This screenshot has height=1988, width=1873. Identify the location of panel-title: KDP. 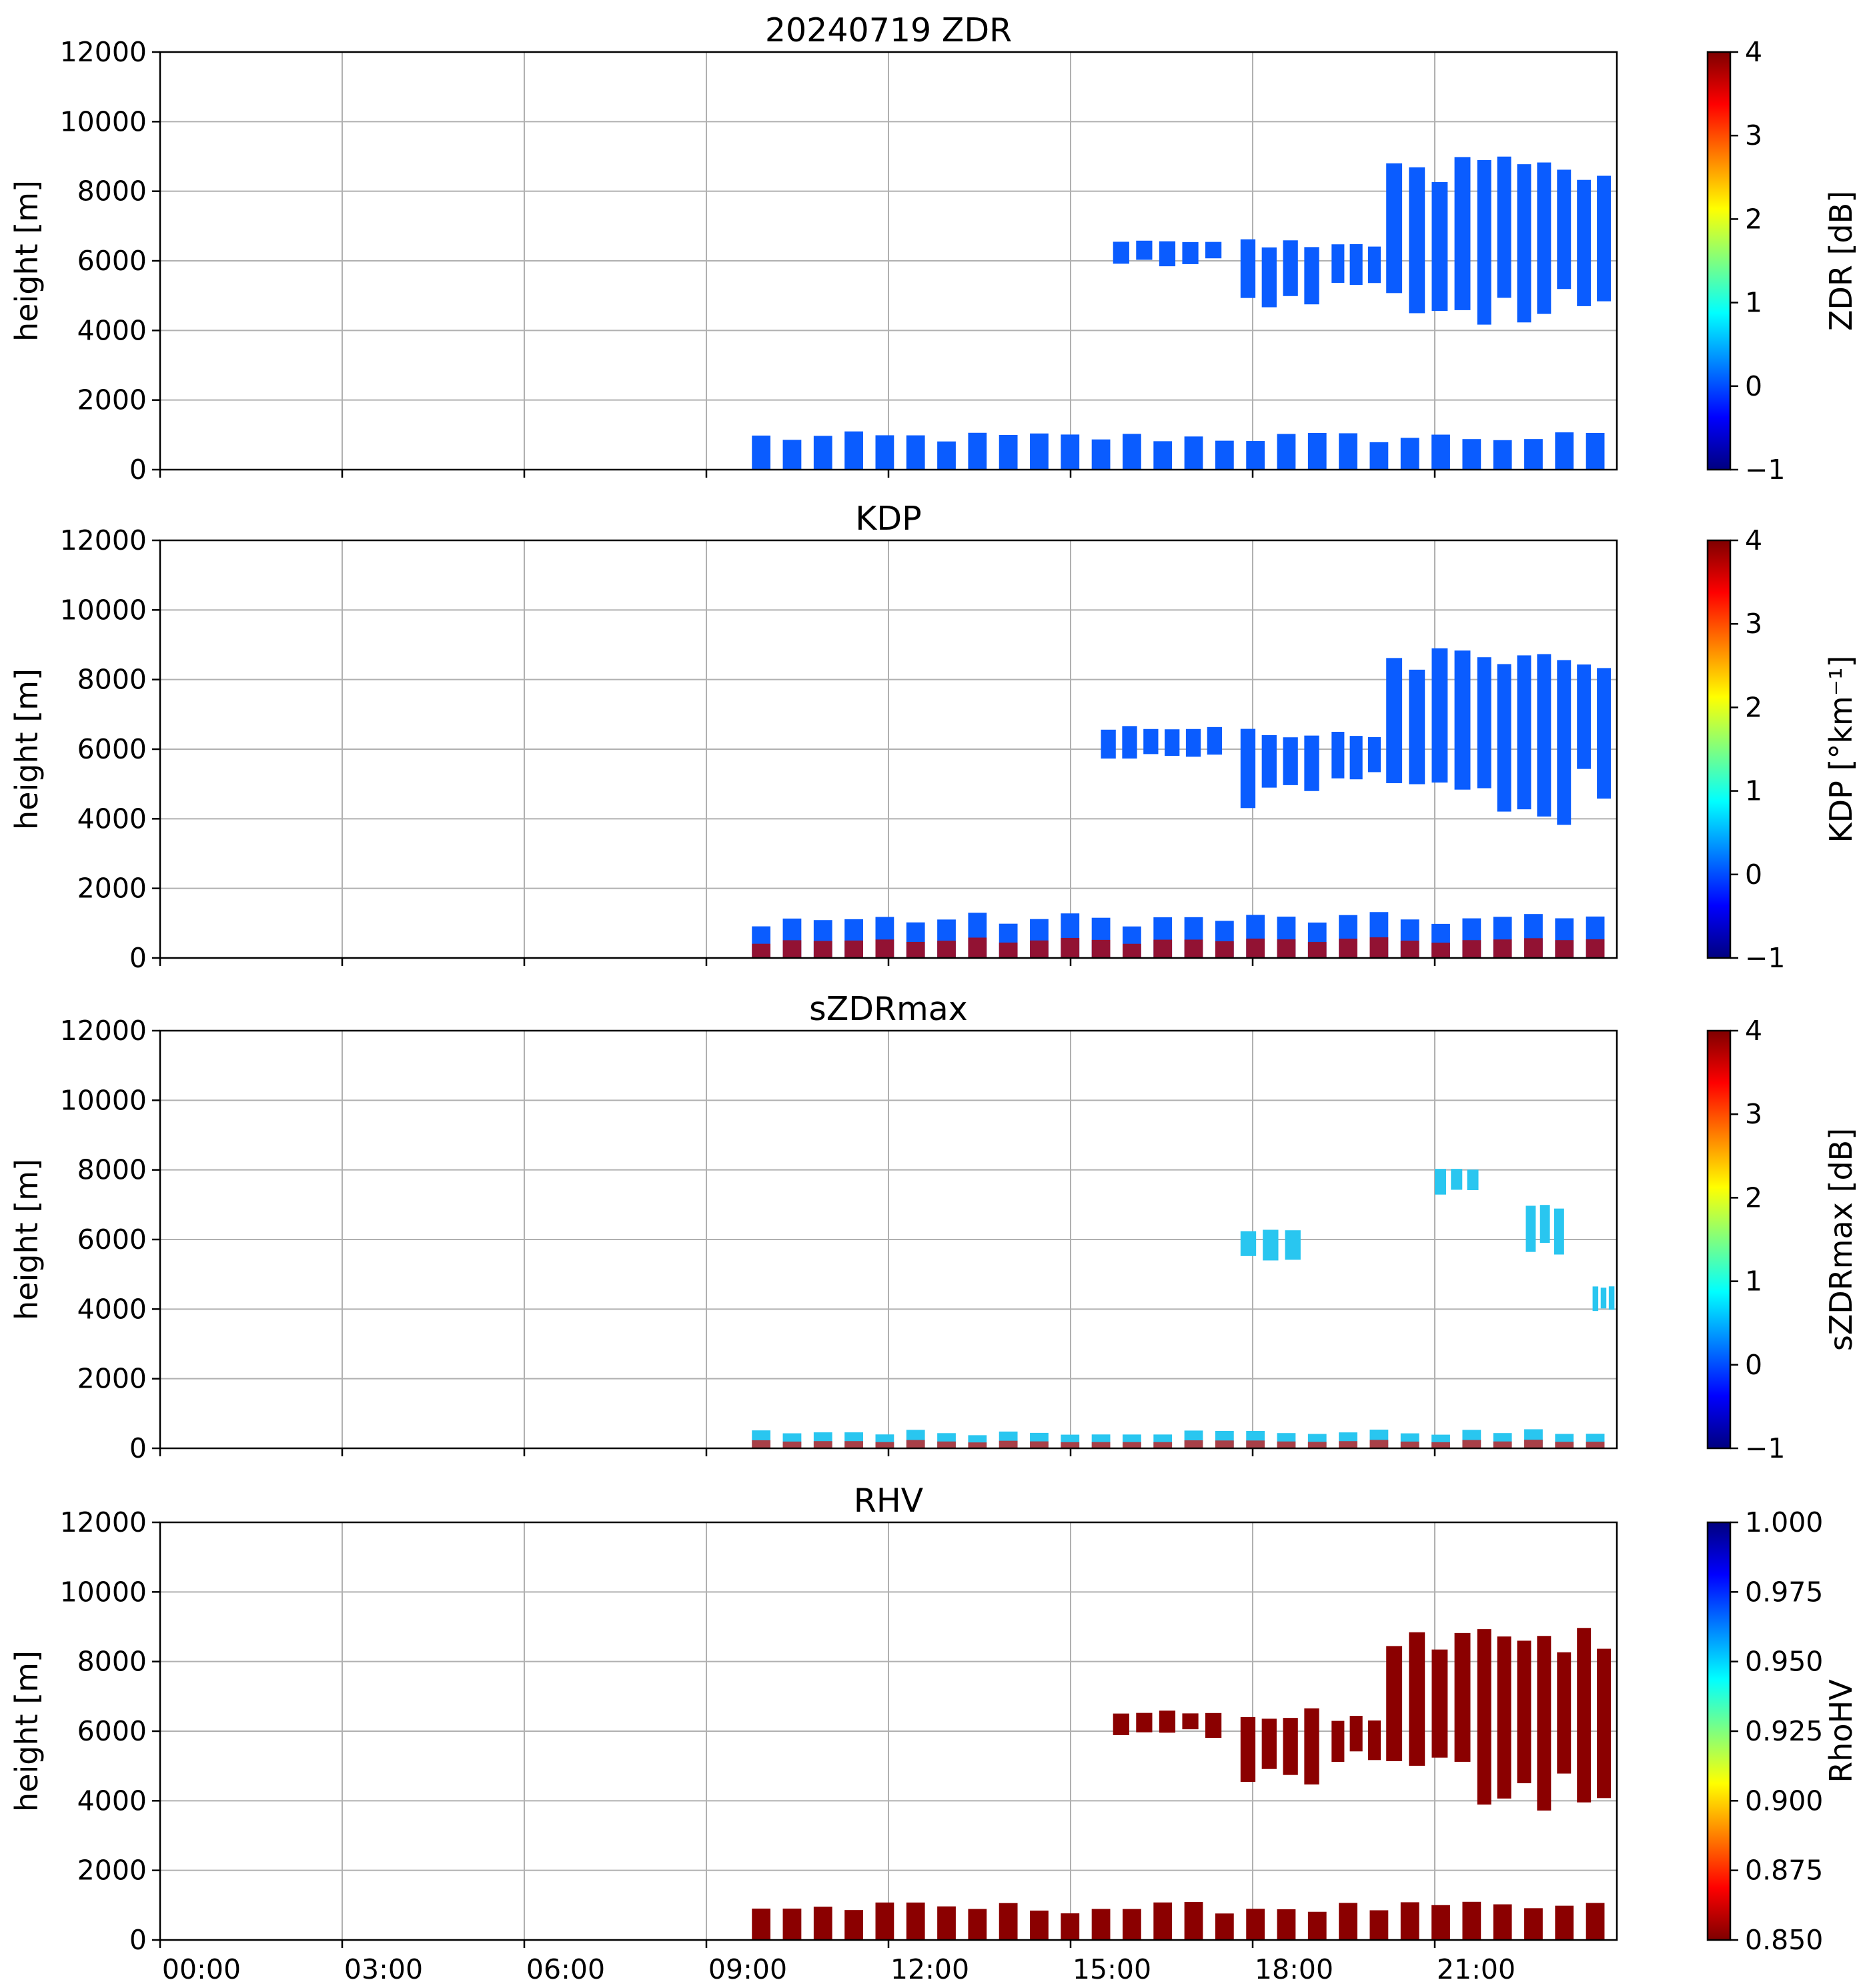
(888, 519).